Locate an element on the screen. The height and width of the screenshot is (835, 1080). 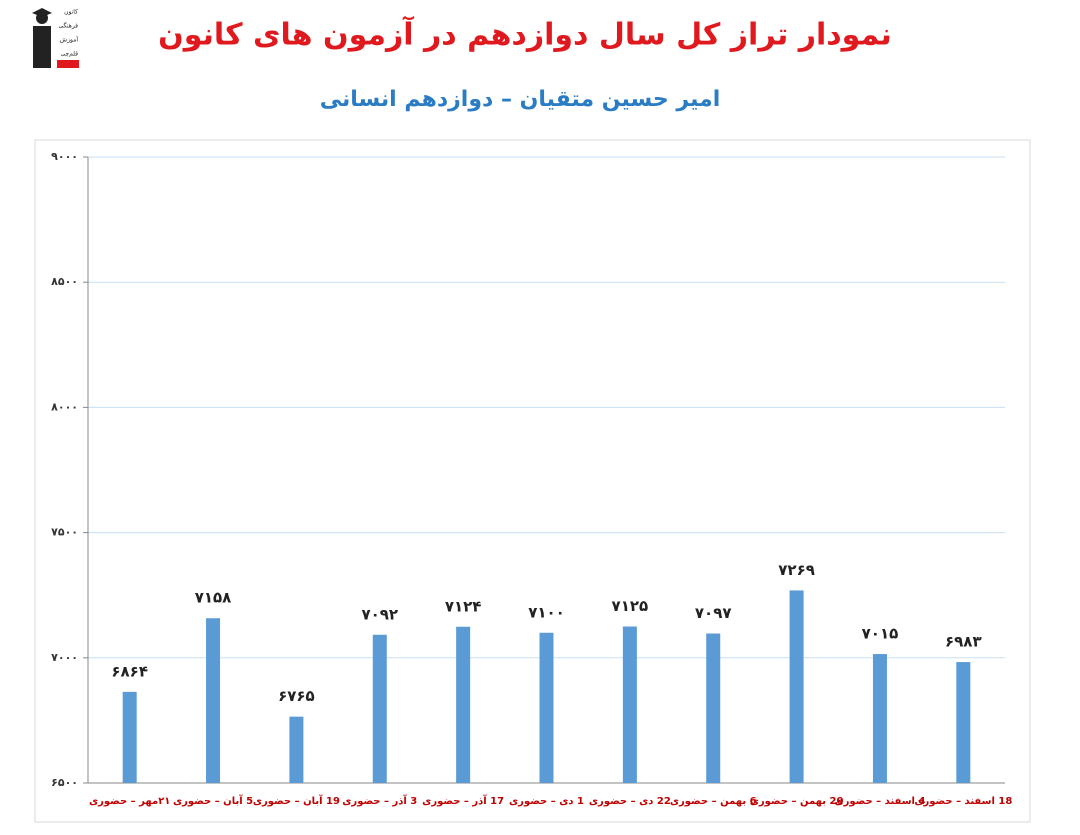
value-label: ۶۷۶۵ is located at coordinates (296, 696).